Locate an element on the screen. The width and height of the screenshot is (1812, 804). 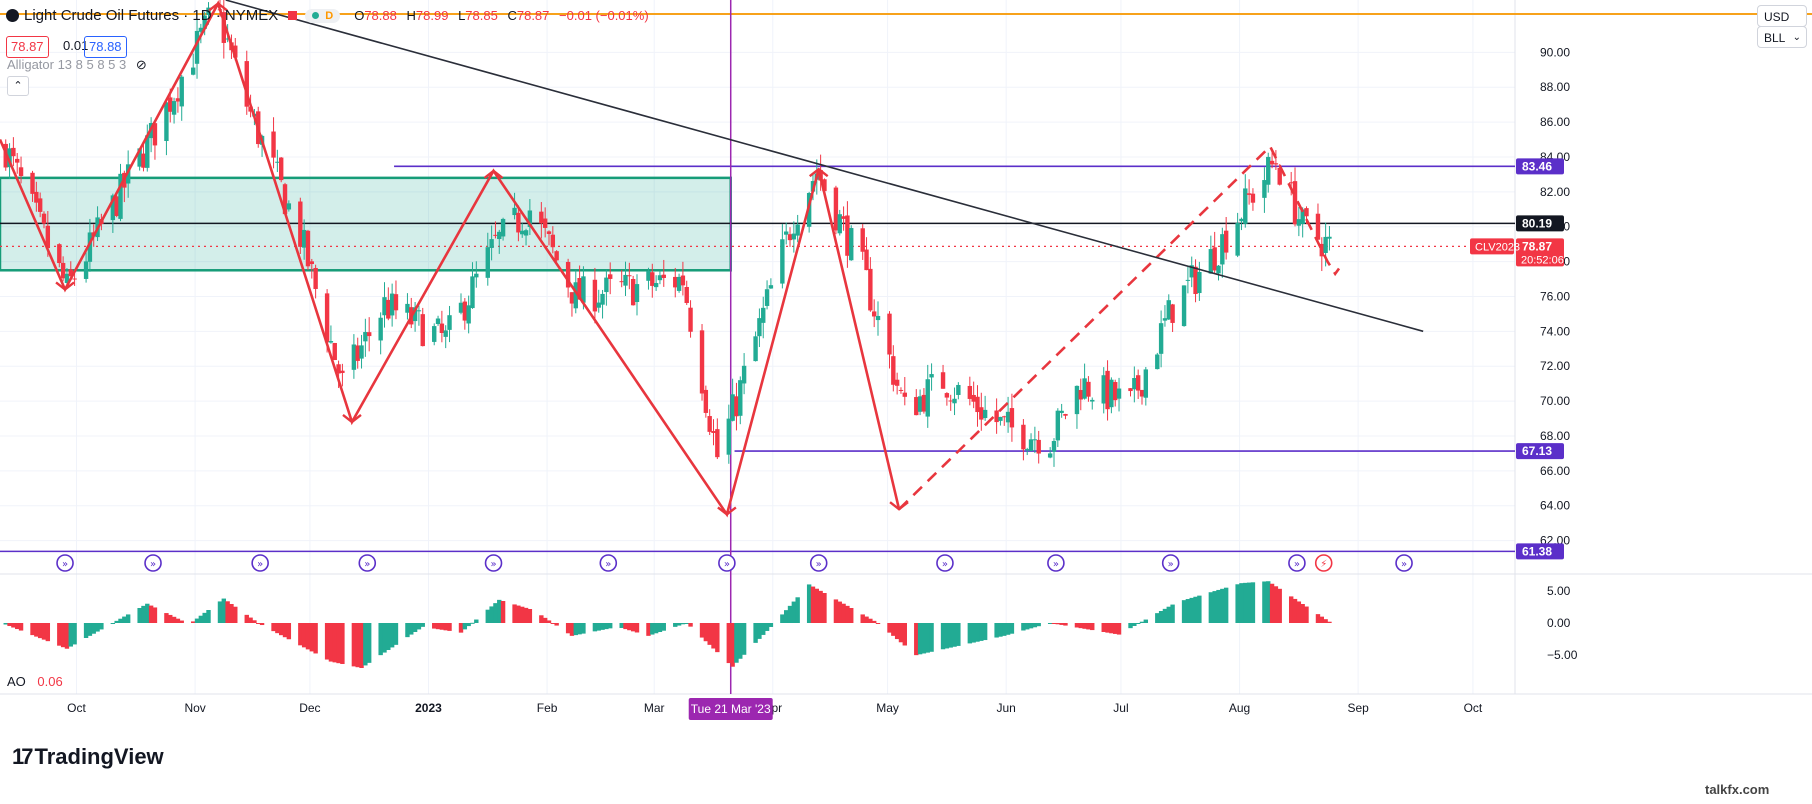
event-markers: » » » » » » » » » » » » ⚡ » is located at coordinates (734, 563).